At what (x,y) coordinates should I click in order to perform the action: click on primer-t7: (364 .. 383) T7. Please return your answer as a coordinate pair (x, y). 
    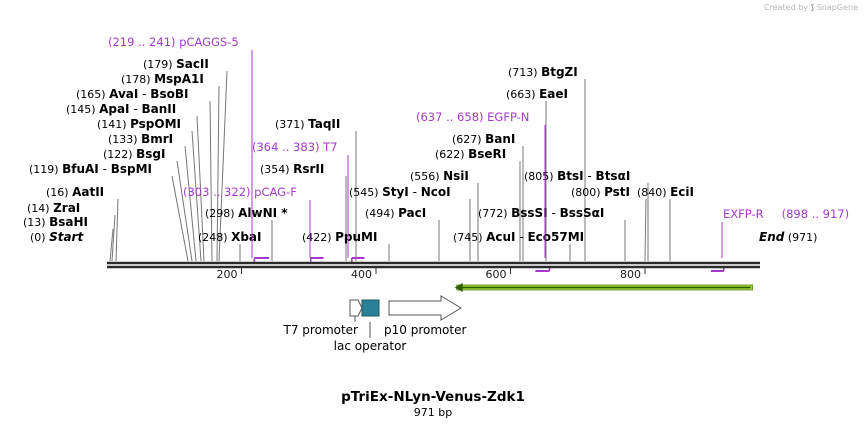
    Looking at the image, I should click on (308, 201).